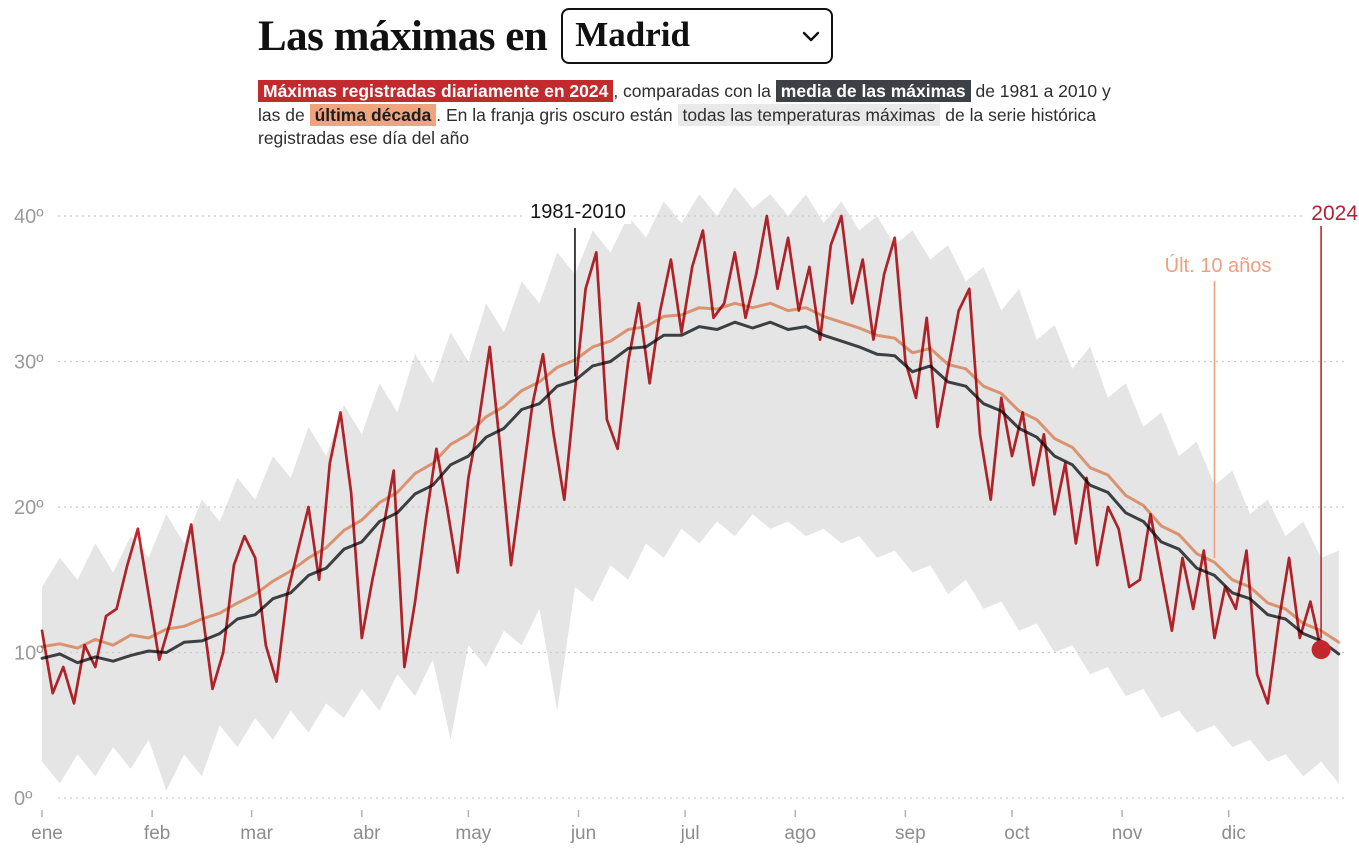 This screenshot has height=855, width=1359. I want to click on legend-todas-highlight: todas las temperaturas máximas, so click(809, 114).